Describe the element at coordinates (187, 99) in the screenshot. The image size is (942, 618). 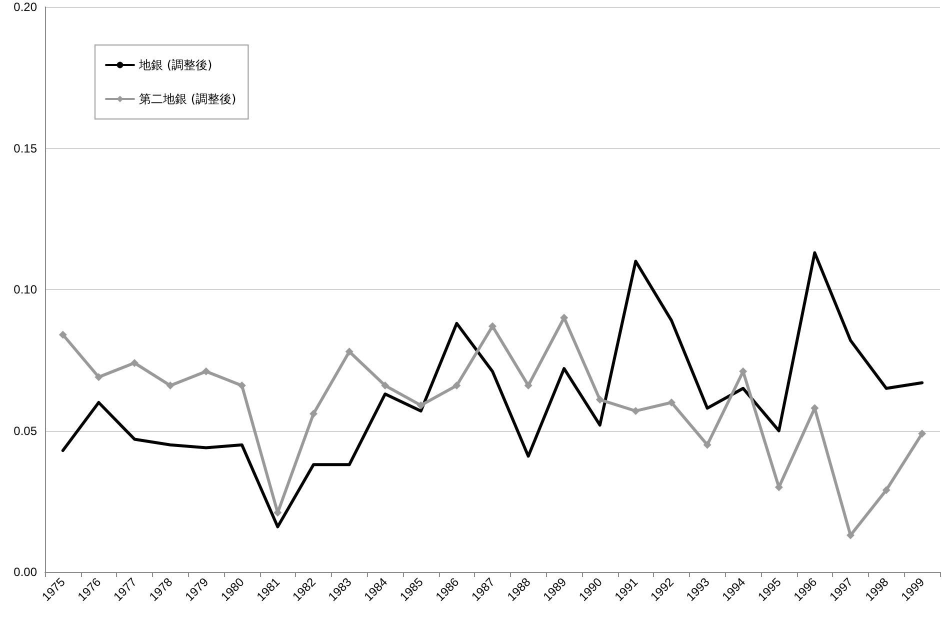
I see `legend-label: 第二地銀 (調整後)` at that location.